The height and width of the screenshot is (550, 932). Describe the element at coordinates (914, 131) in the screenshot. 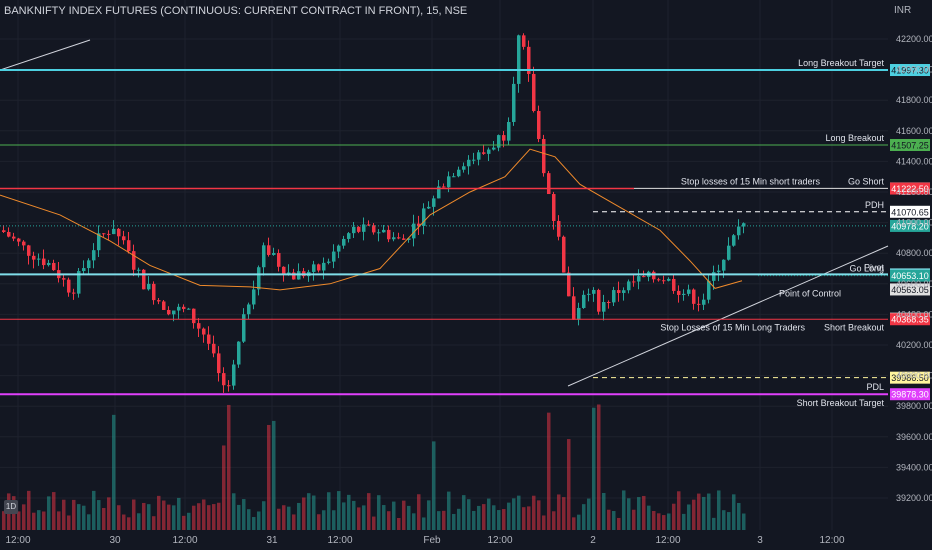

I see `y-tick-label: 41600.00` at that location.